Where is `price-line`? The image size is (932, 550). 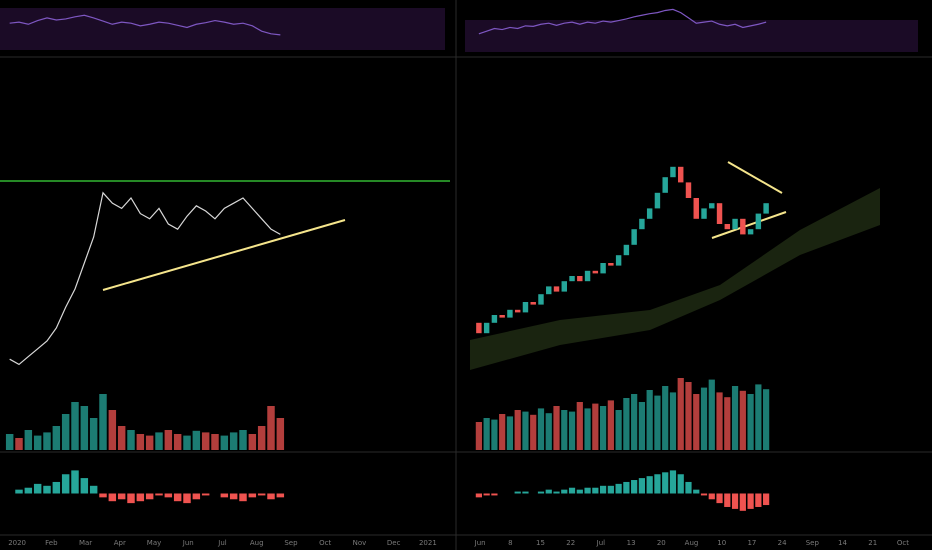 price-line is located at coordinates (145, 278).